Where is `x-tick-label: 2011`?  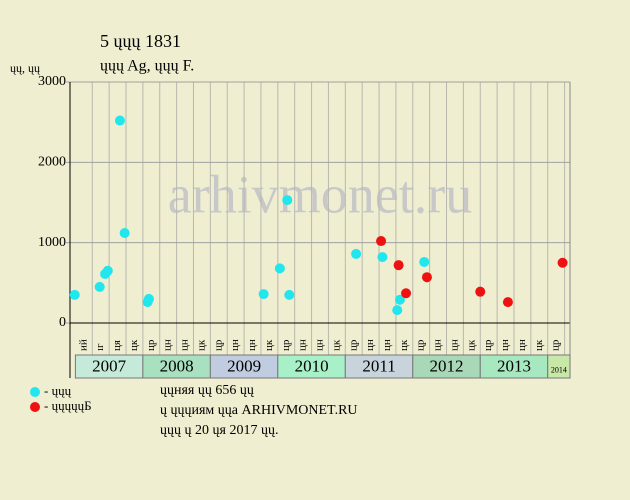
x-tick-label: 2011 is located at coordinates (378, 365).